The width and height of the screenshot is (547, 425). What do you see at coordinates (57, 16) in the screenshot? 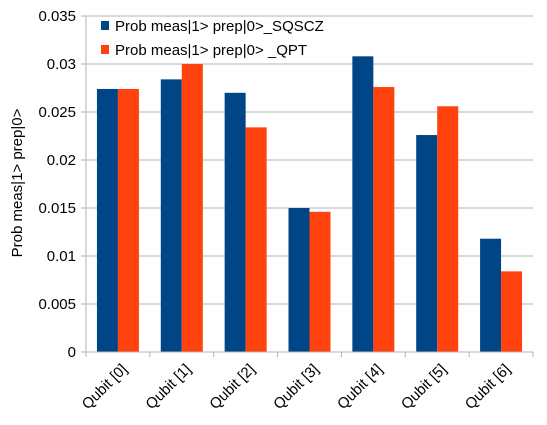
I see `y-tick-label: 0.035` at bounding box center [57, 16].